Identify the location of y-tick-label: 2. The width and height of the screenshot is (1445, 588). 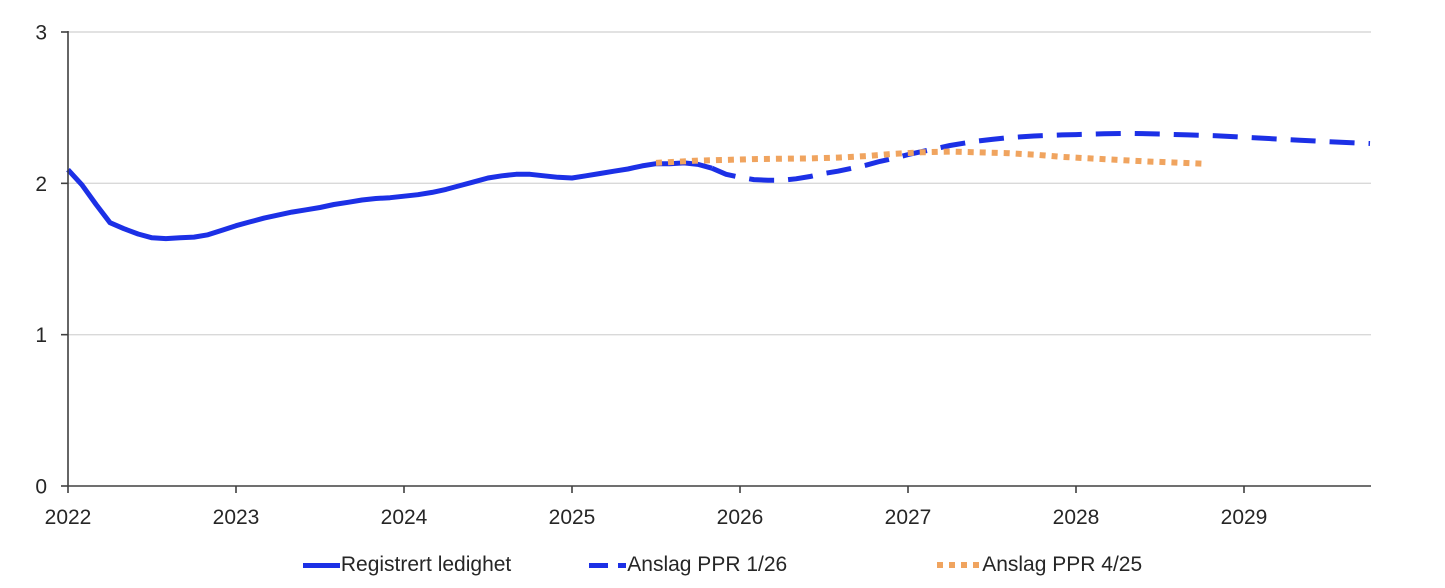
(41, 184).